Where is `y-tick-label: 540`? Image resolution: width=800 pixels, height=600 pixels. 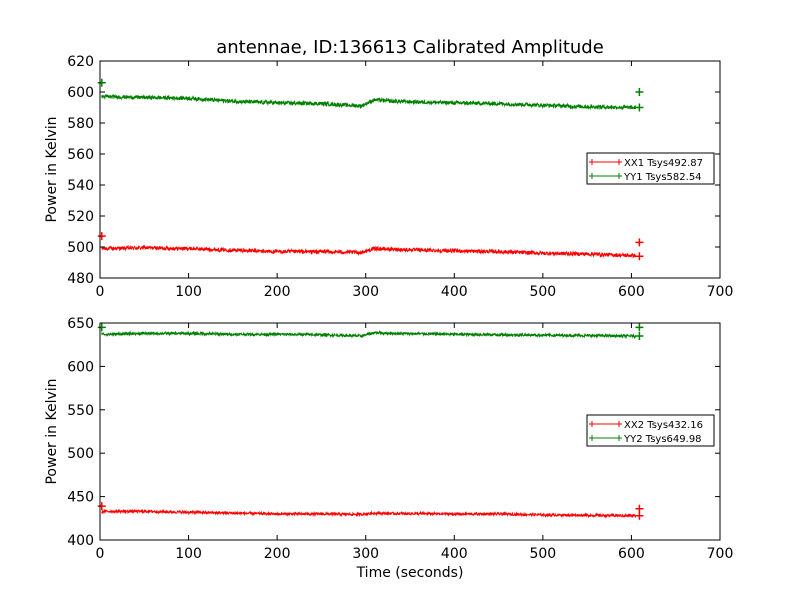
y-tick-label: 540 is located at coordinates (80, 186).